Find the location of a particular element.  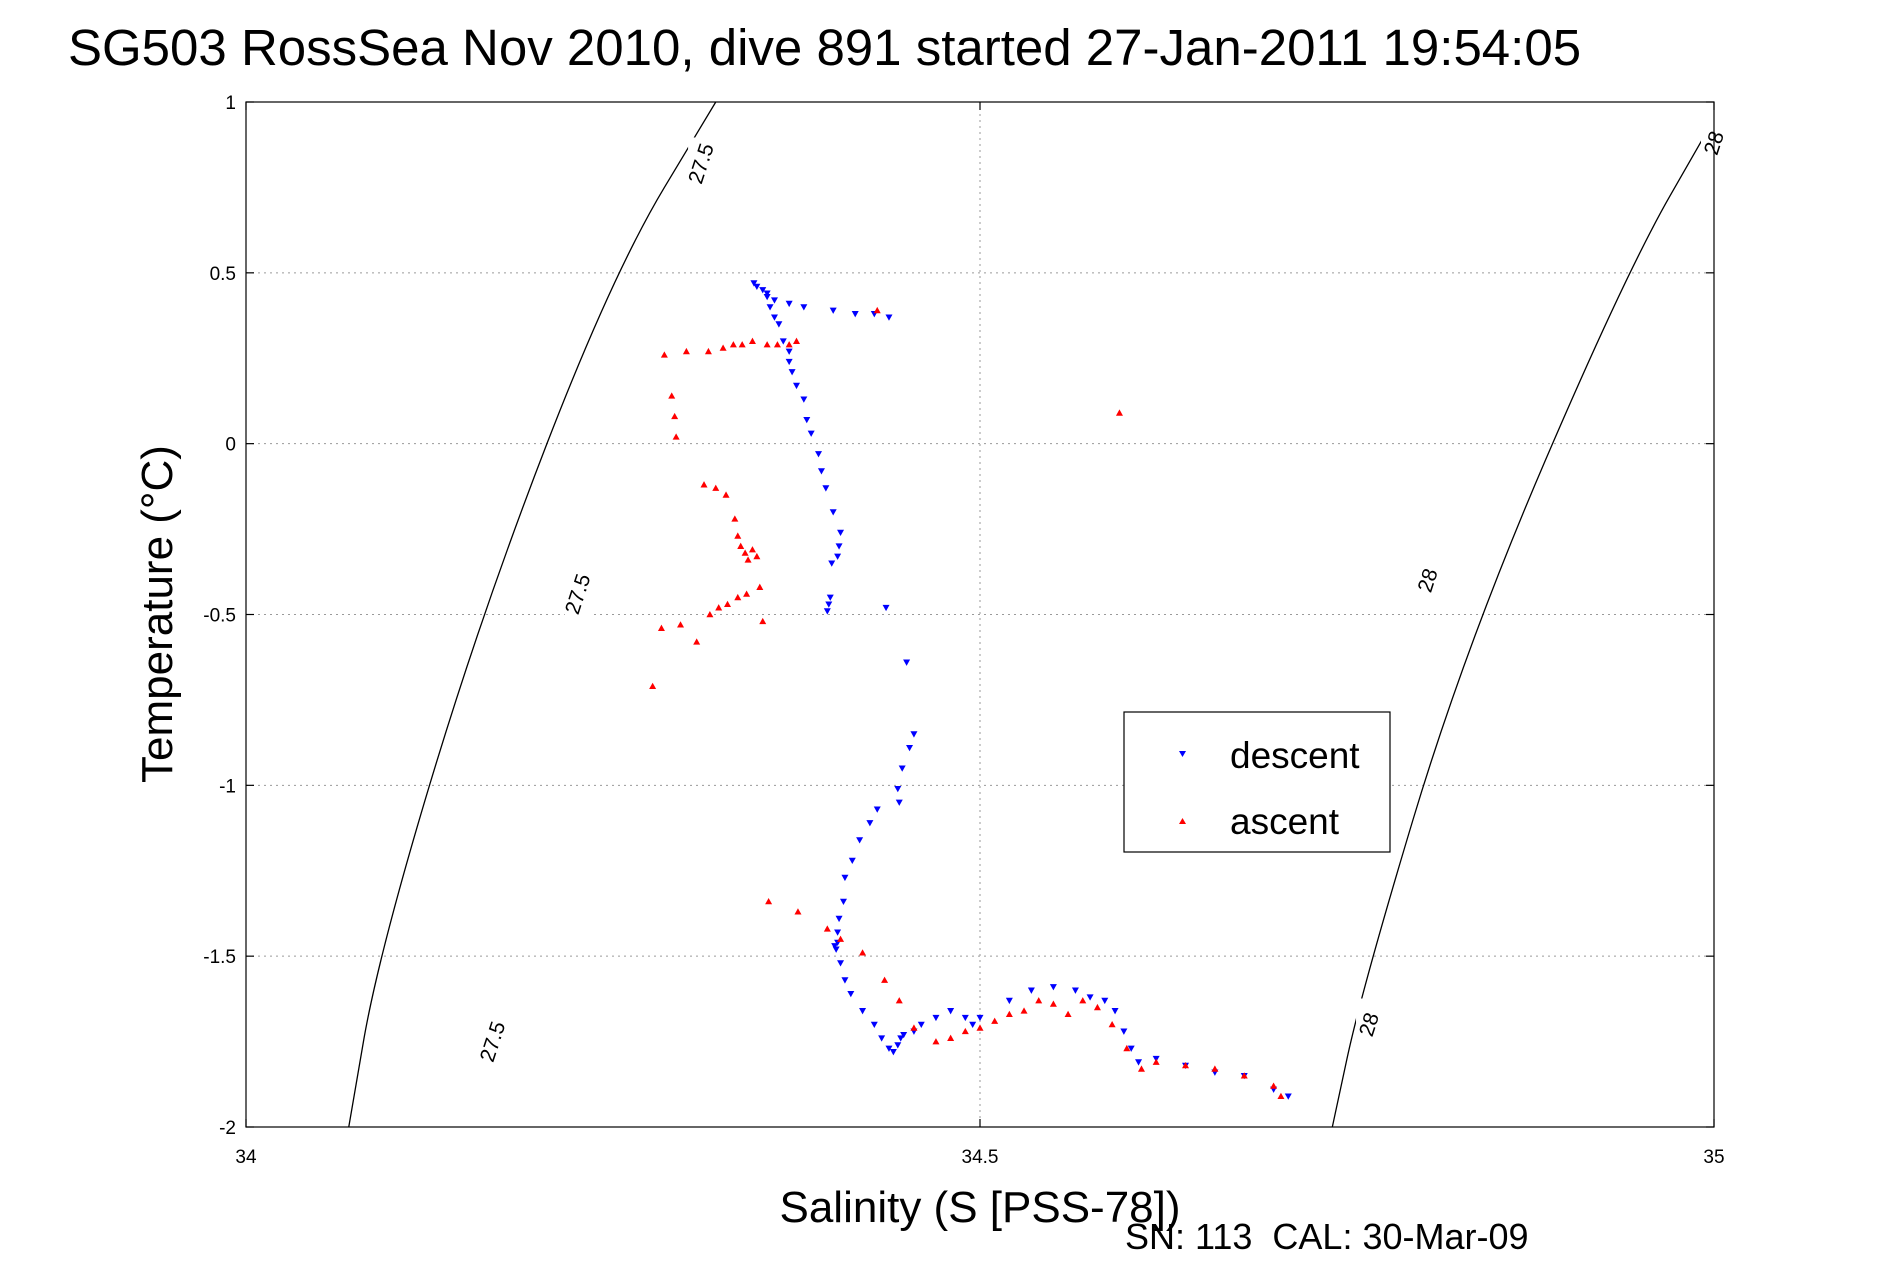

y-tick-label: -2 is located at coordinates (227, 1128).